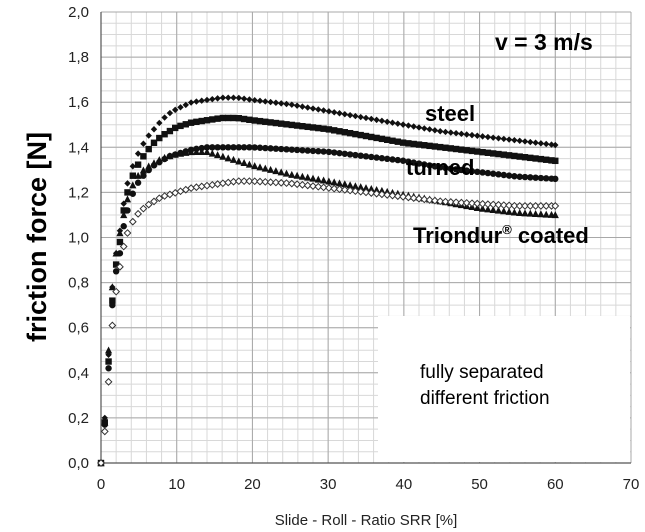 Image resolution: width=645 pixels, height=532 pixels. Describe the element at coordinates (504, 389) in the screenshot. I see `note-box` at that location.